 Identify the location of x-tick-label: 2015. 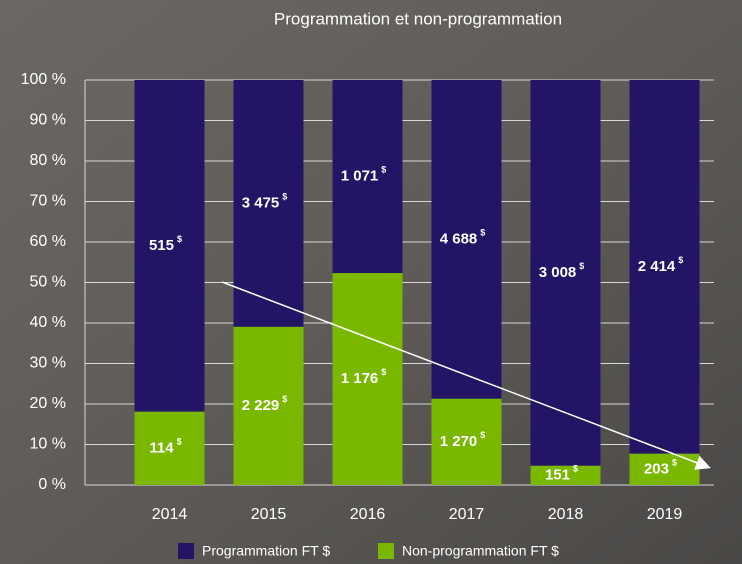
(269, 514).